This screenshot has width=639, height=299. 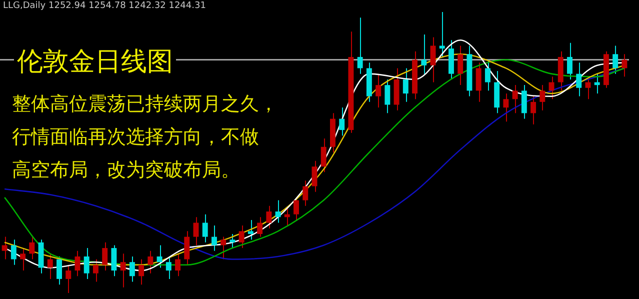 I want to click on annotation: 行情面临再次选择方向，不做, so click(x=135, y=137).